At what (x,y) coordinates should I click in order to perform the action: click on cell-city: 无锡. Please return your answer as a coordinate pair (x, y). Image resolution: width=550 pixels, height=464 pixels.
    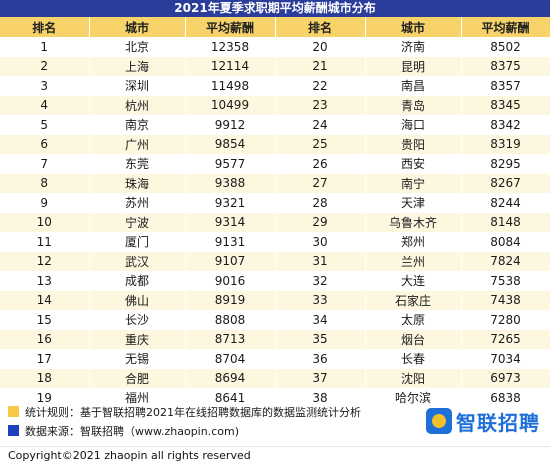
    Looking at the image, I should click on (137, 359).